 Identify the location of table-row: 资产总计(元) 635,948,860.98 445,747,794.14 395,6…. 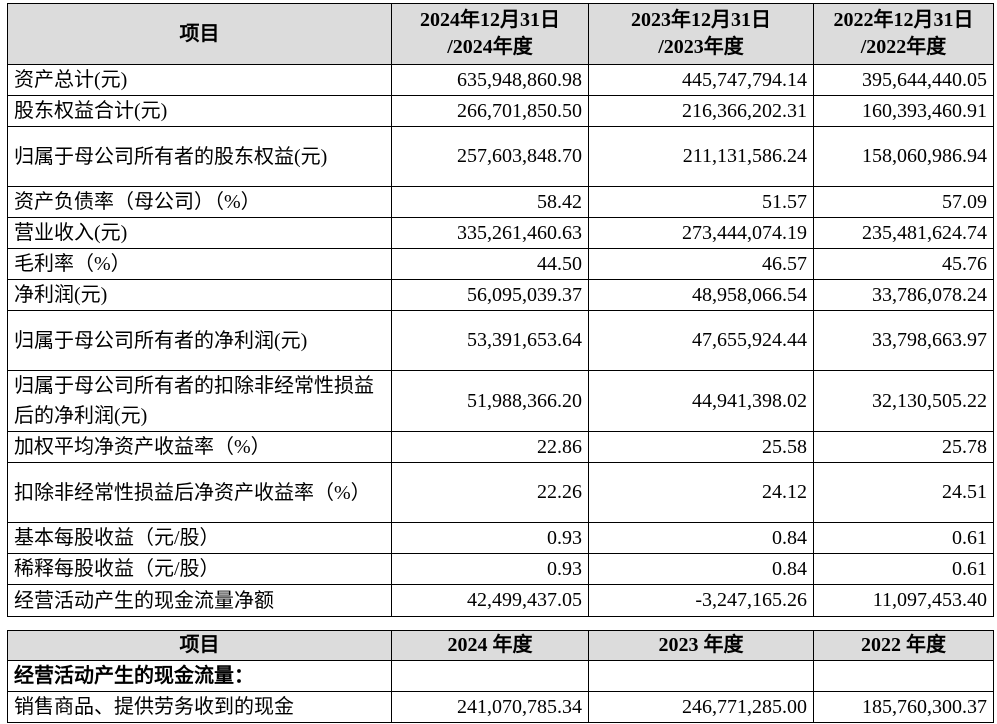
(500, 80).